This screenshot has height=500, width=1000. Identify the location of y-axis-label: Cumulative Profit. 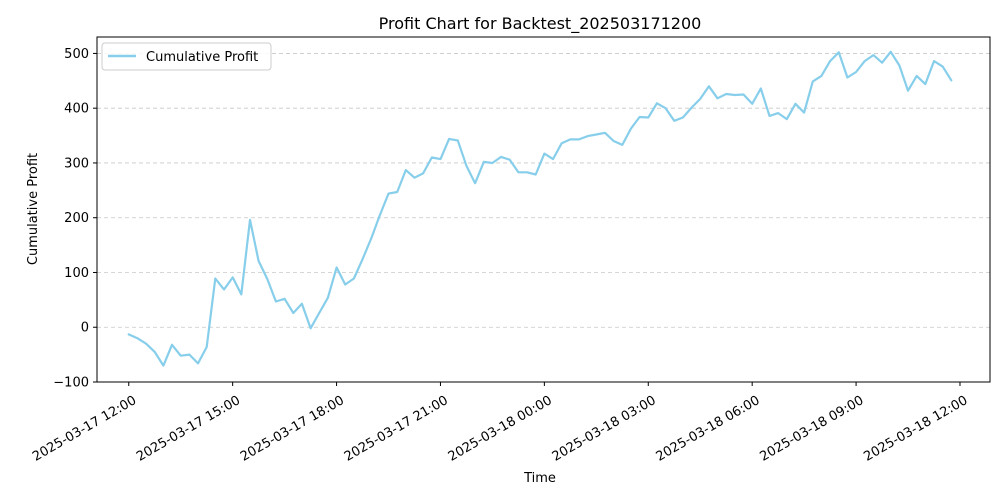
(33, 209).